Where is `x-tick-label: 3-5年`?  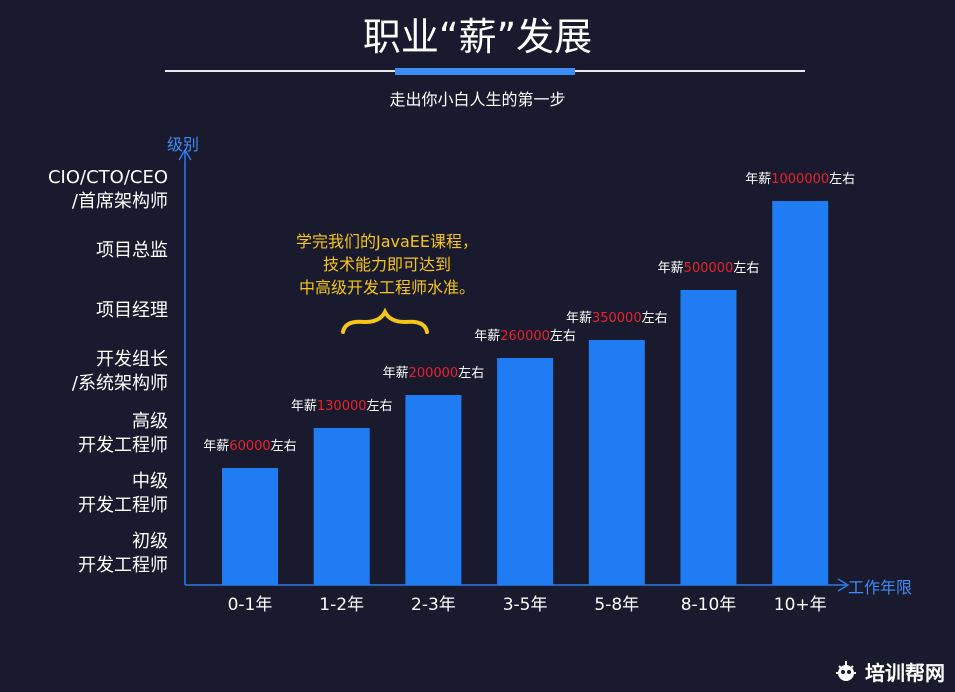
x-tick-label: 3-5年 is located at coordinates (525, 605).